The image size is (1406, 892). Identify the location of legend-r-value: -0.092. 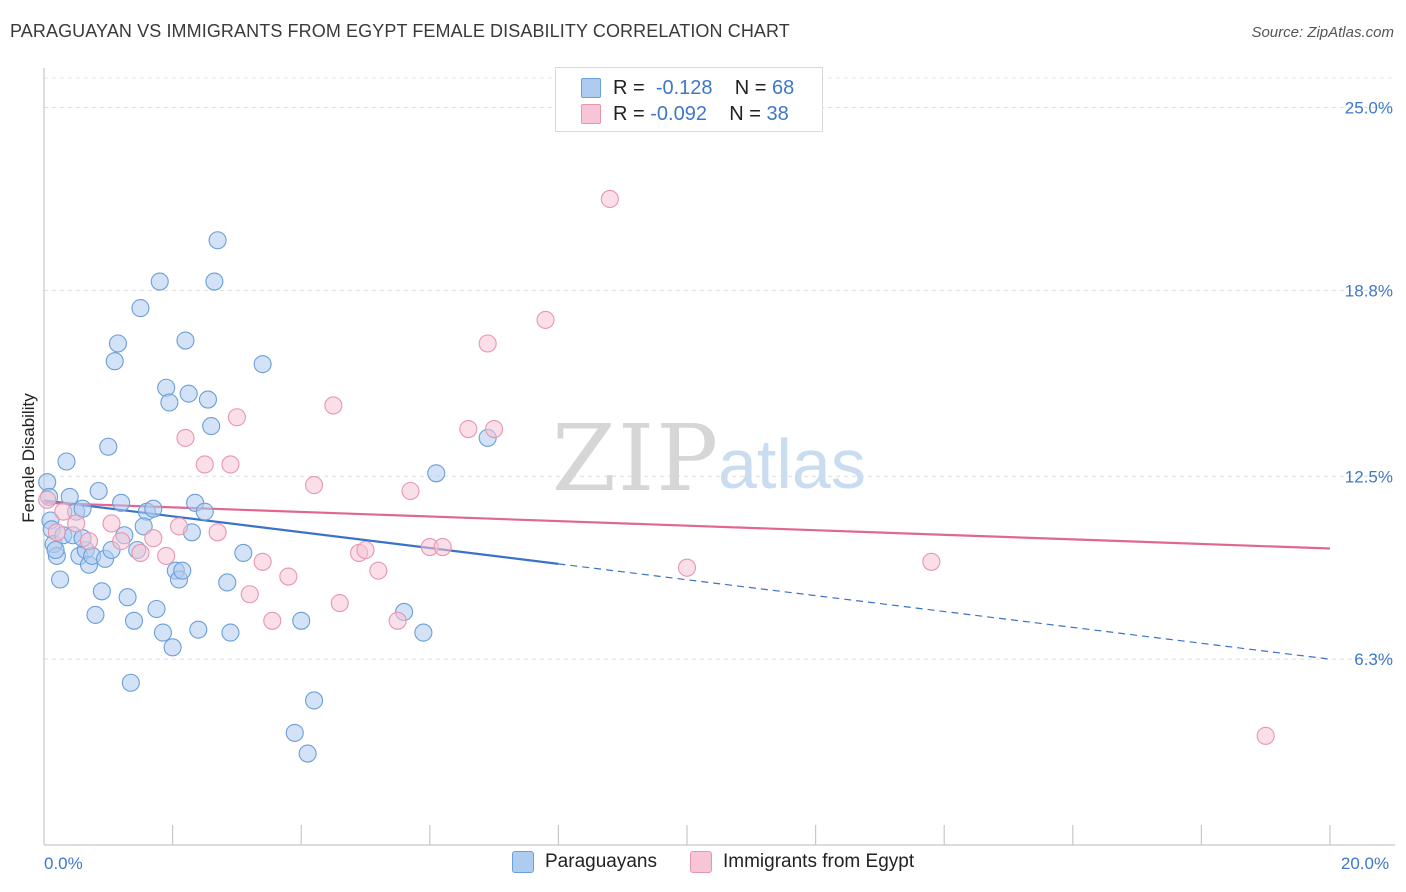
(678, 113).